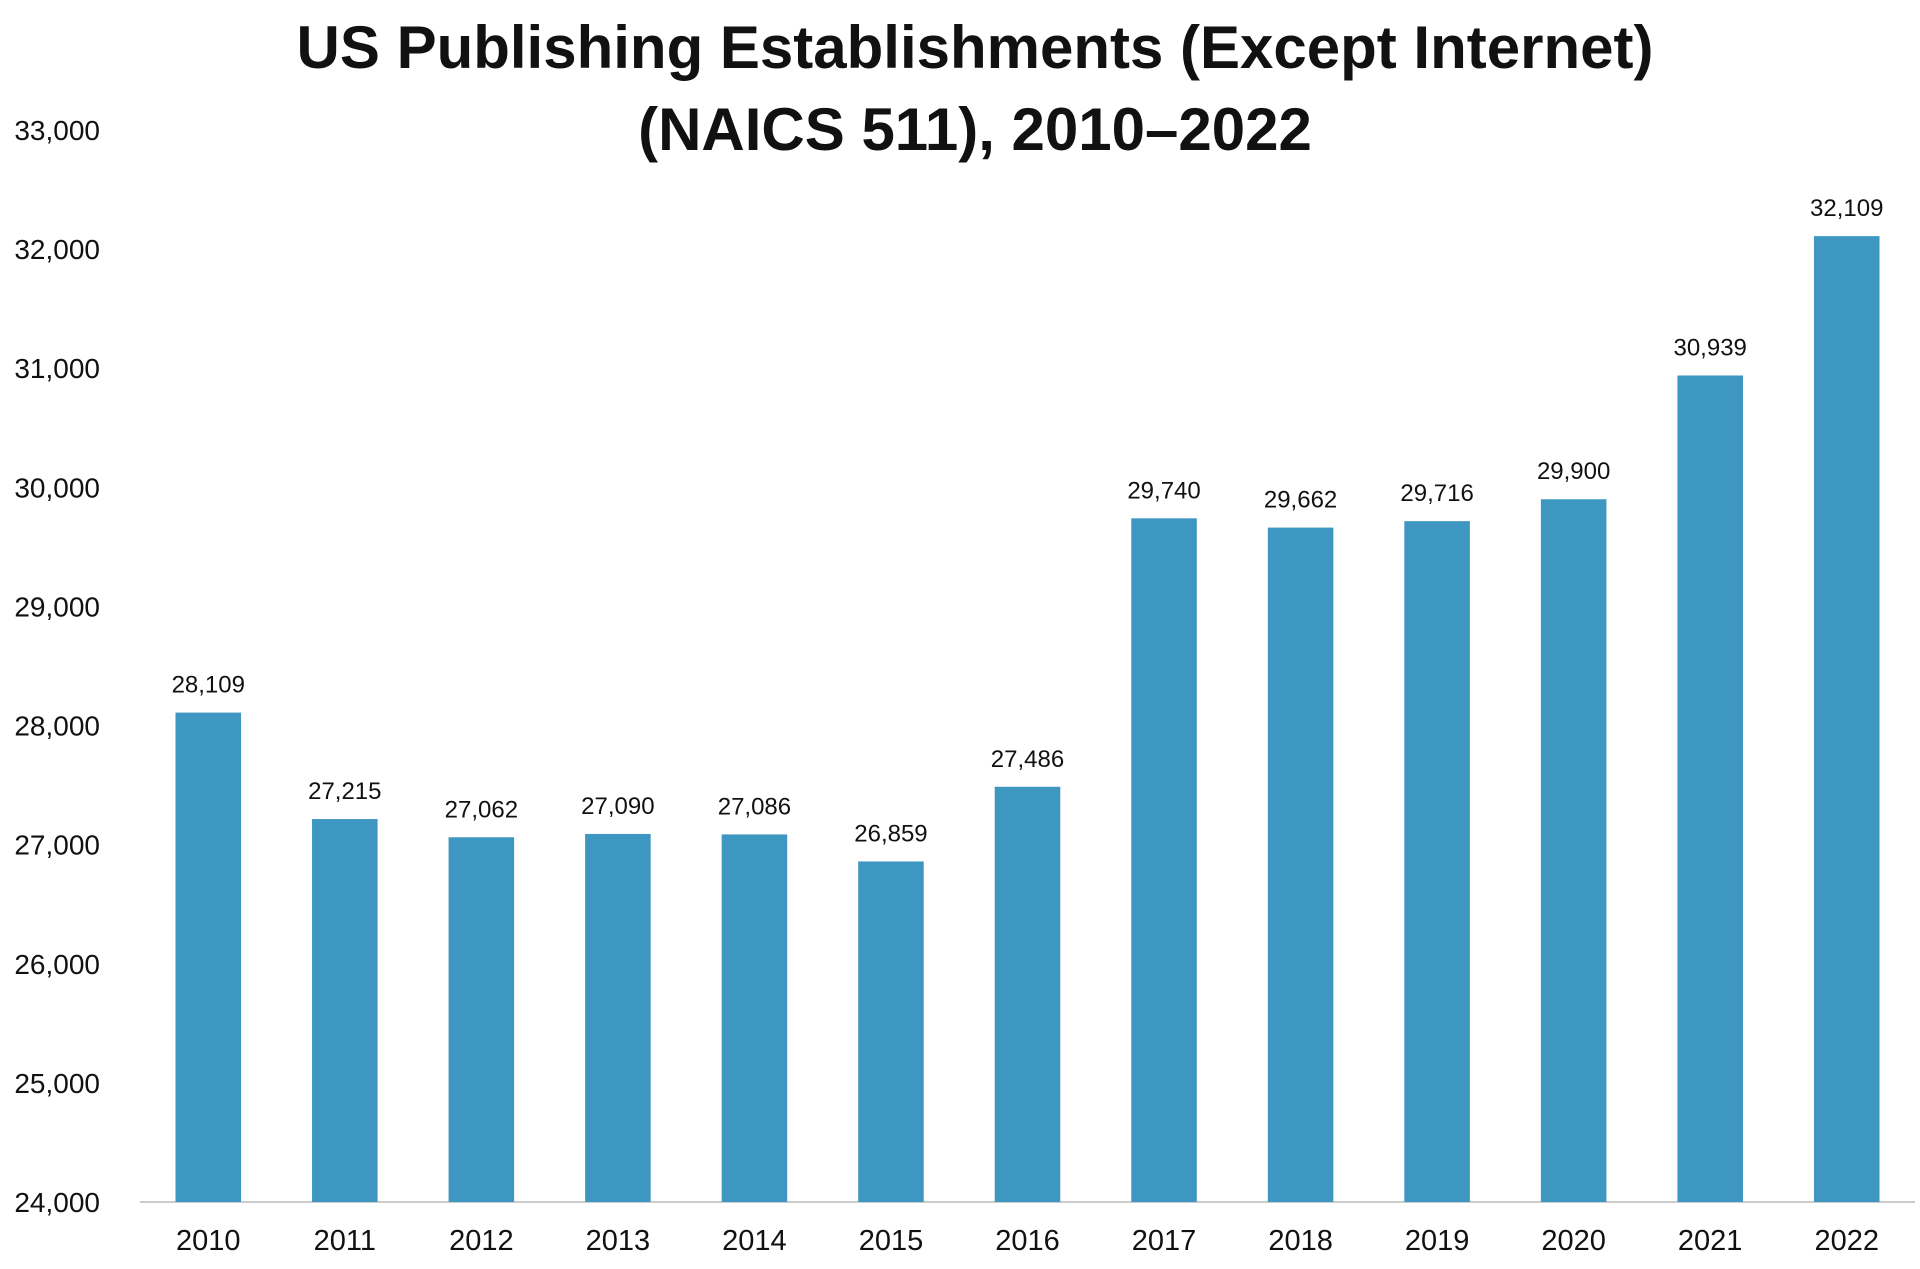  Describe the element at coordinates (57, 1083) in the screenshot. I see `y-tick-label: 25,000` at that location.